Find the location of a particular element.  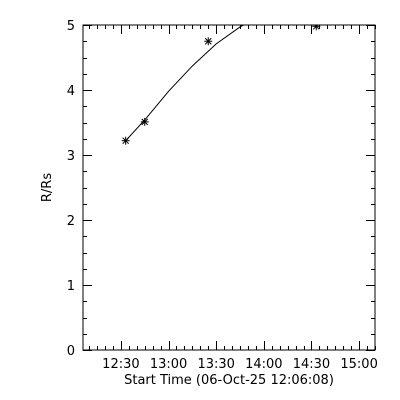

y-tick-label: 0 is located at coordinates (71, 351).